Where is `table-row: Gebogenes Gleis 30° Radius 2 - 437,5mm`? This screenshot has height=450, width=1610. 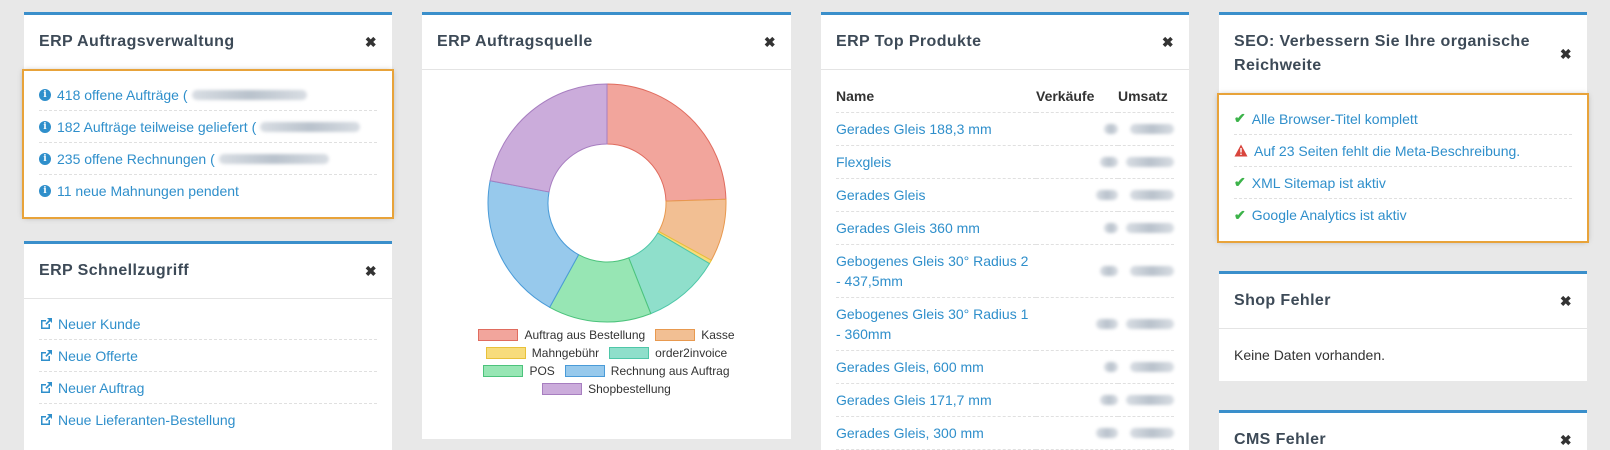 table-row: Gebogenes Gleis 30° Radius 2 - 437,5mm is located at coordinates (1005, 271).